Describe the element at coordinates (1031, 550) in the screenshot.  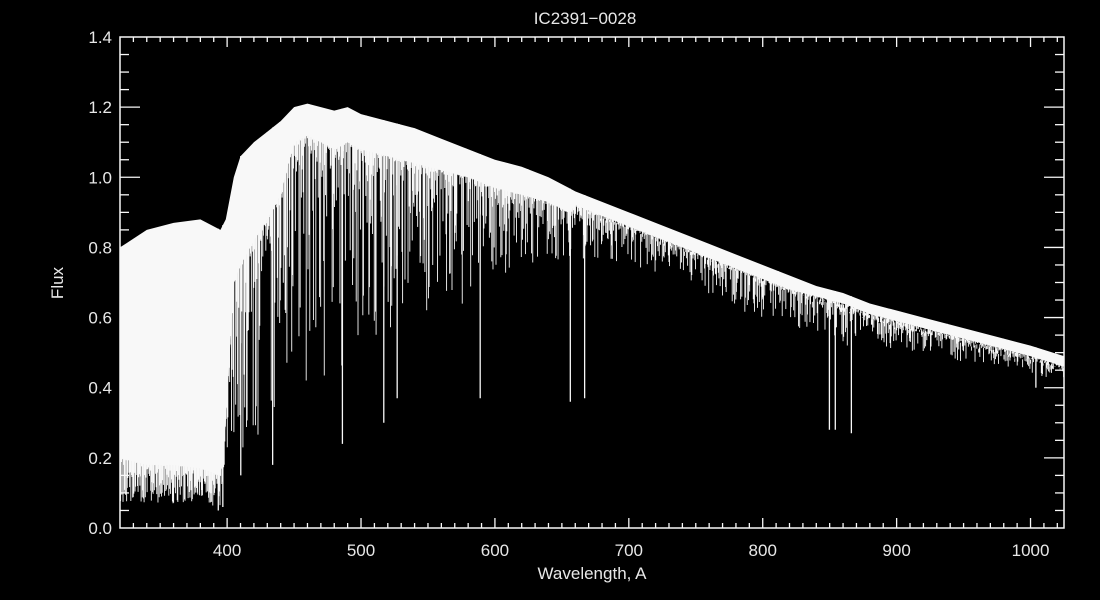
I see `x-tick-label: 1000` at that location.